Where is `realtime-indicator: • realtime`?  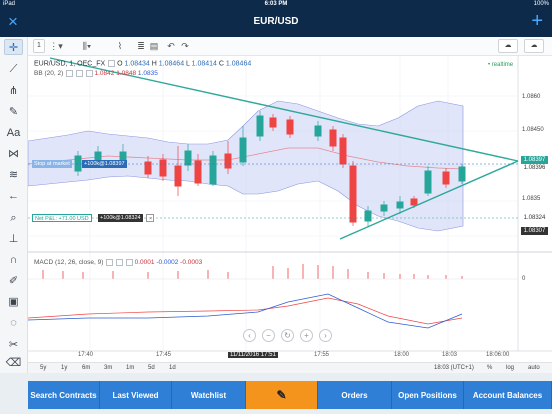
realtime-indicator: • realtime is located at coordinates (501, 65).